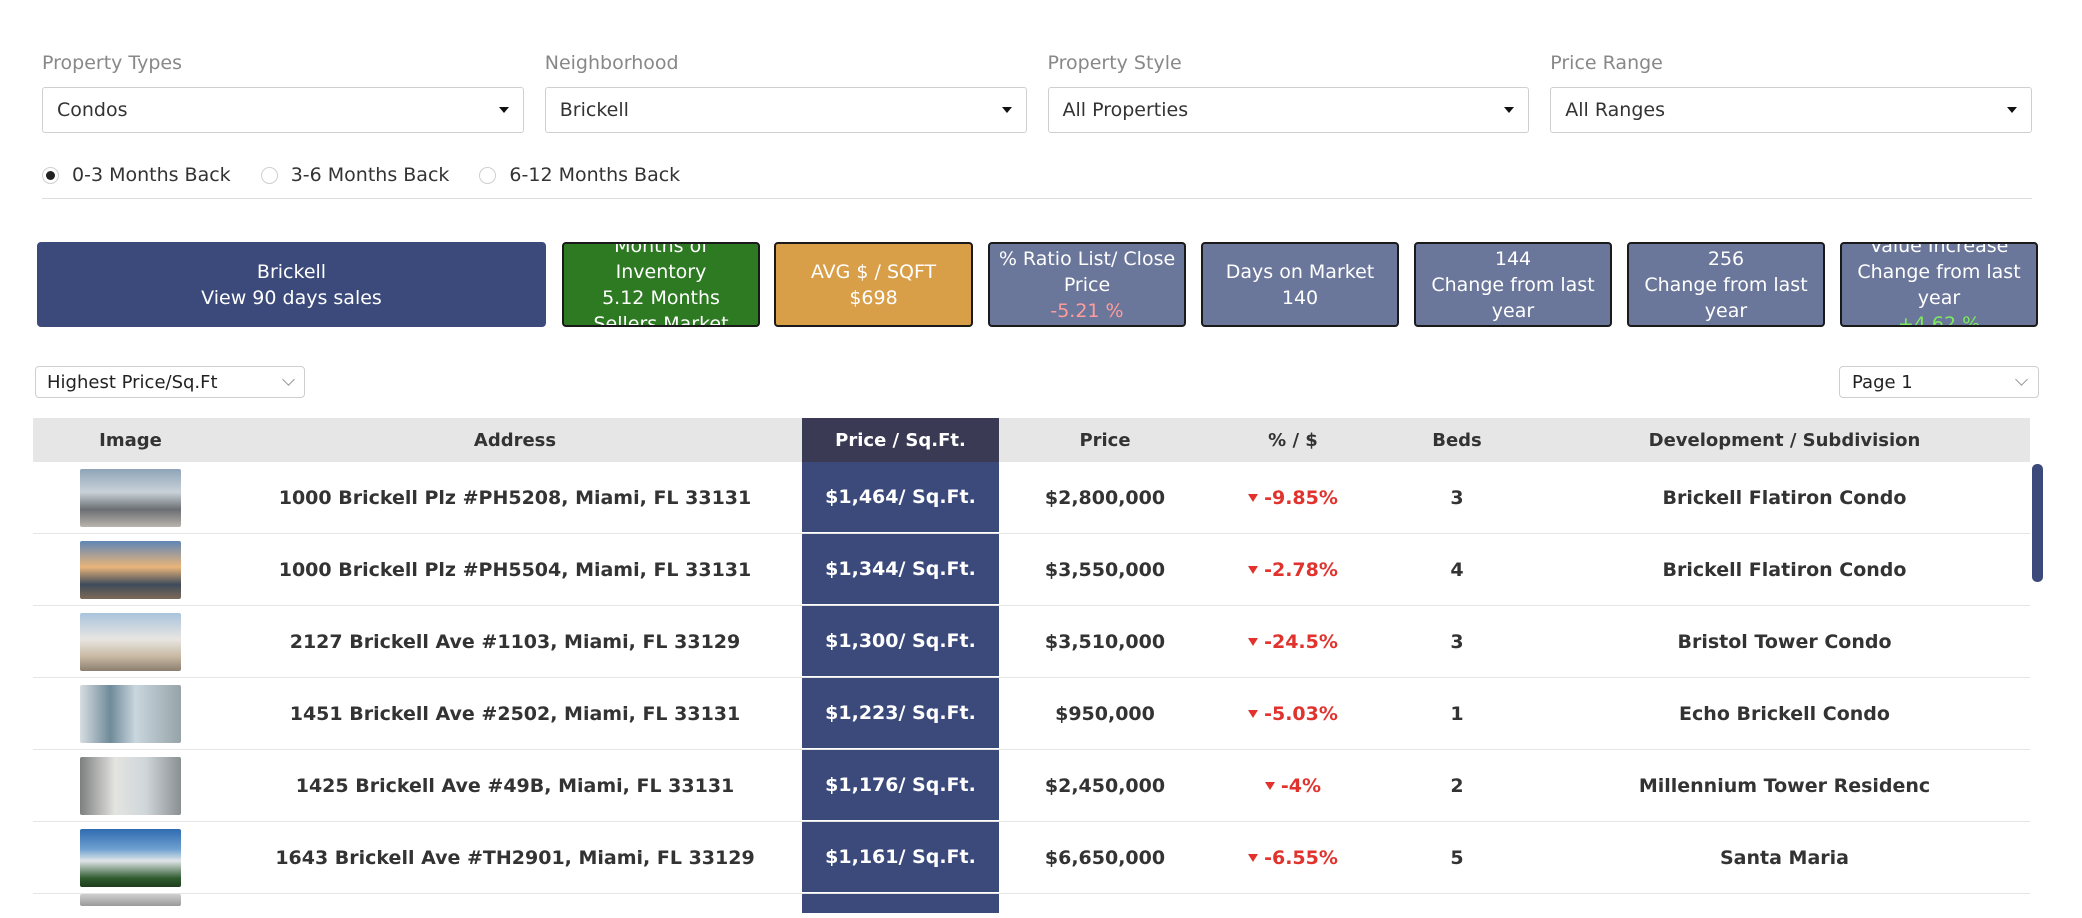 Image resolution: width=2082 pixels, height=918 pixels. Describe the element at coordinates (1457, 857) in the screenshot. I see `cell-beds: 5` at that location.